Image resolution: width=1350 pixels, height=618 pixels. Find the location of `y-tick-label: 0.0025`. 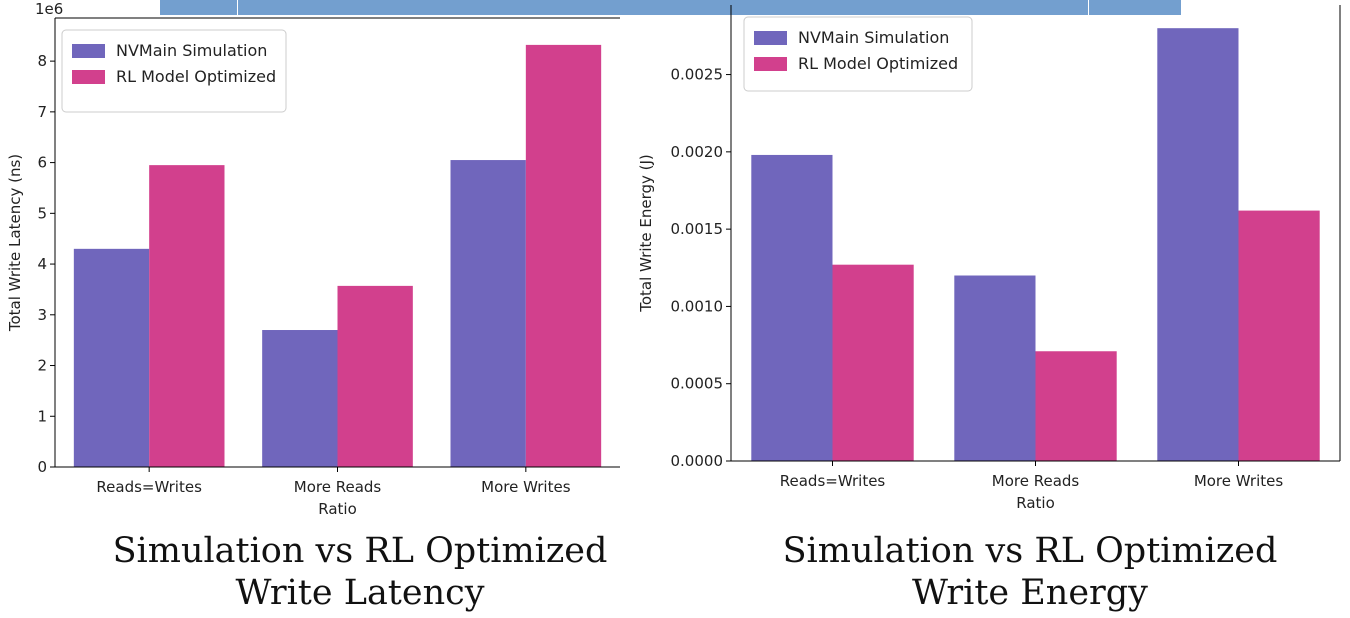

y-tick-label: 0.0025 is located at coordinates (697, 75).